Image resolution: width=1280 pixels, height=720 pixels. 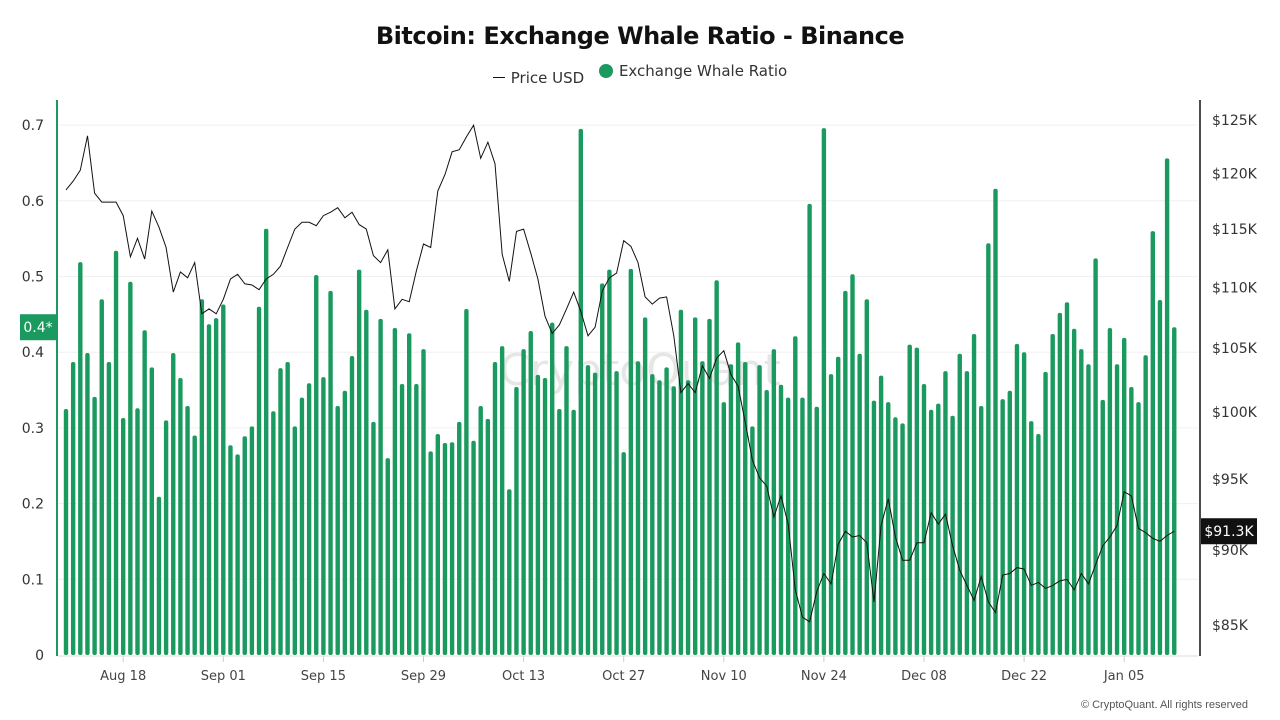 I want to click on legend-item-price: Price USD, so click(x=538, y=78).